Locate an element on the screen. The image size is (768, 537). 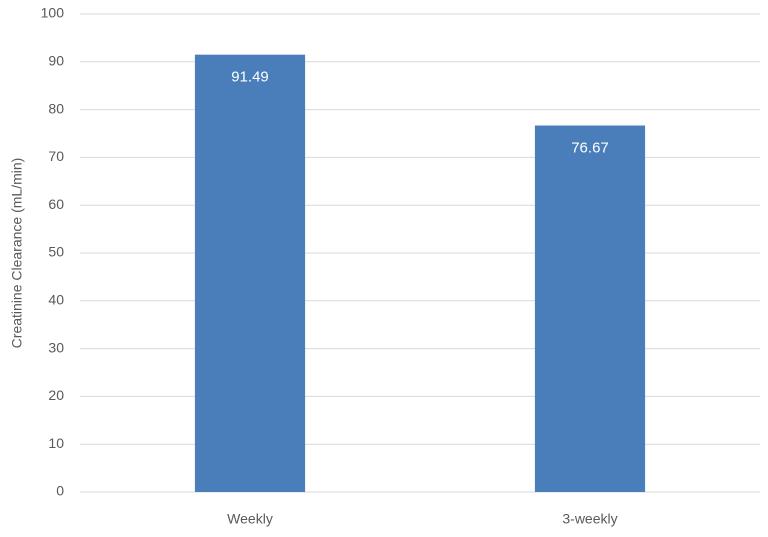
y-tick-label: 30 is located at coordinates (56, 347).